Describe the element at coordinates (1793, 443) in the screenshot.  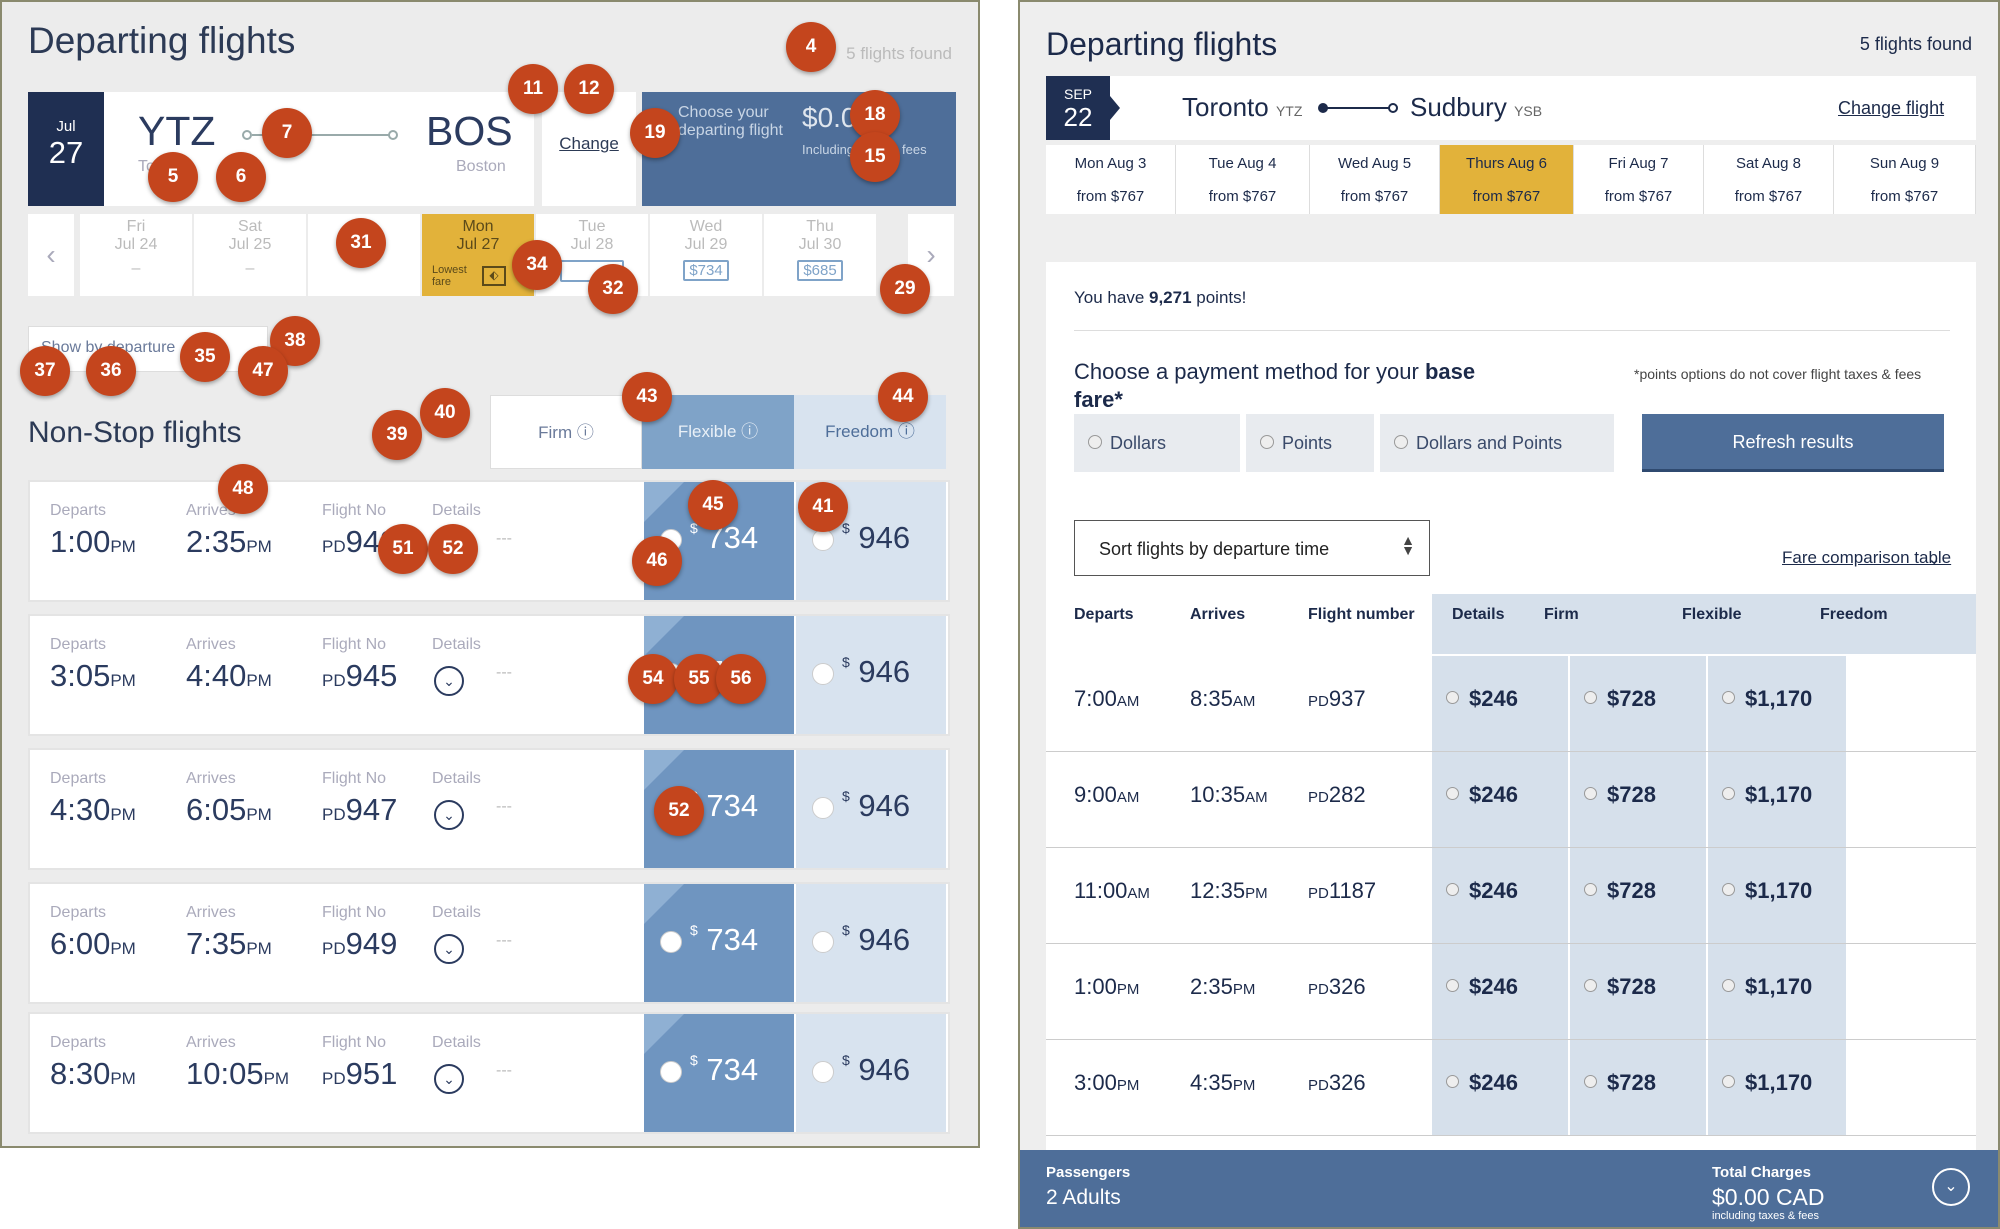
I see `refresh-results-button: Refresh results` at that location.